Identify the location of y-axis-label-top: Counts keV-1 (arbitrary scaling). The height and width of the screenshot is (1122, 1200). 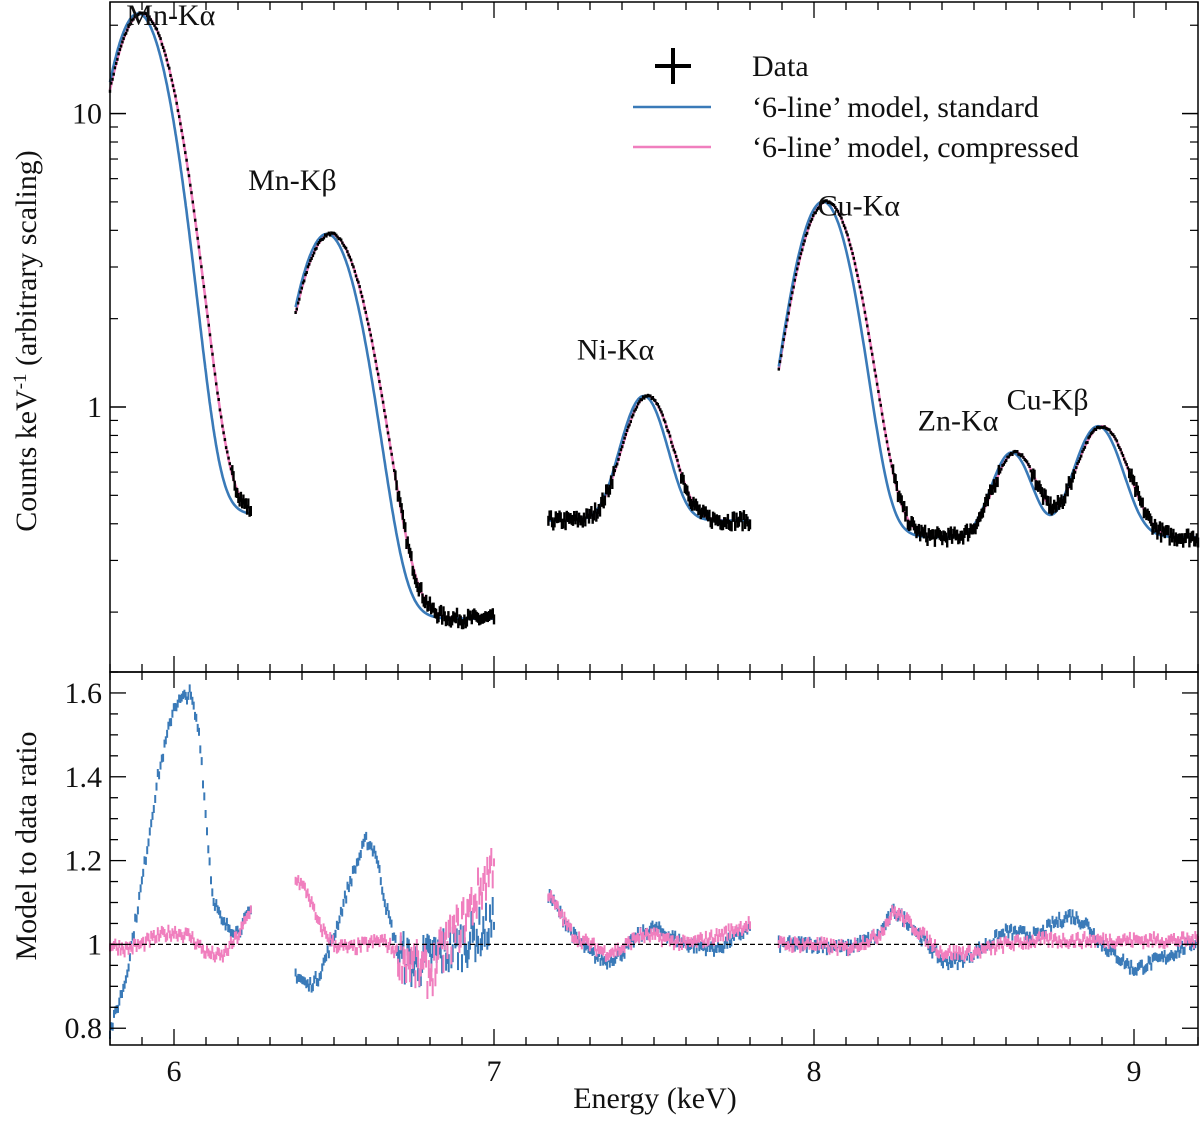
(27, 341).